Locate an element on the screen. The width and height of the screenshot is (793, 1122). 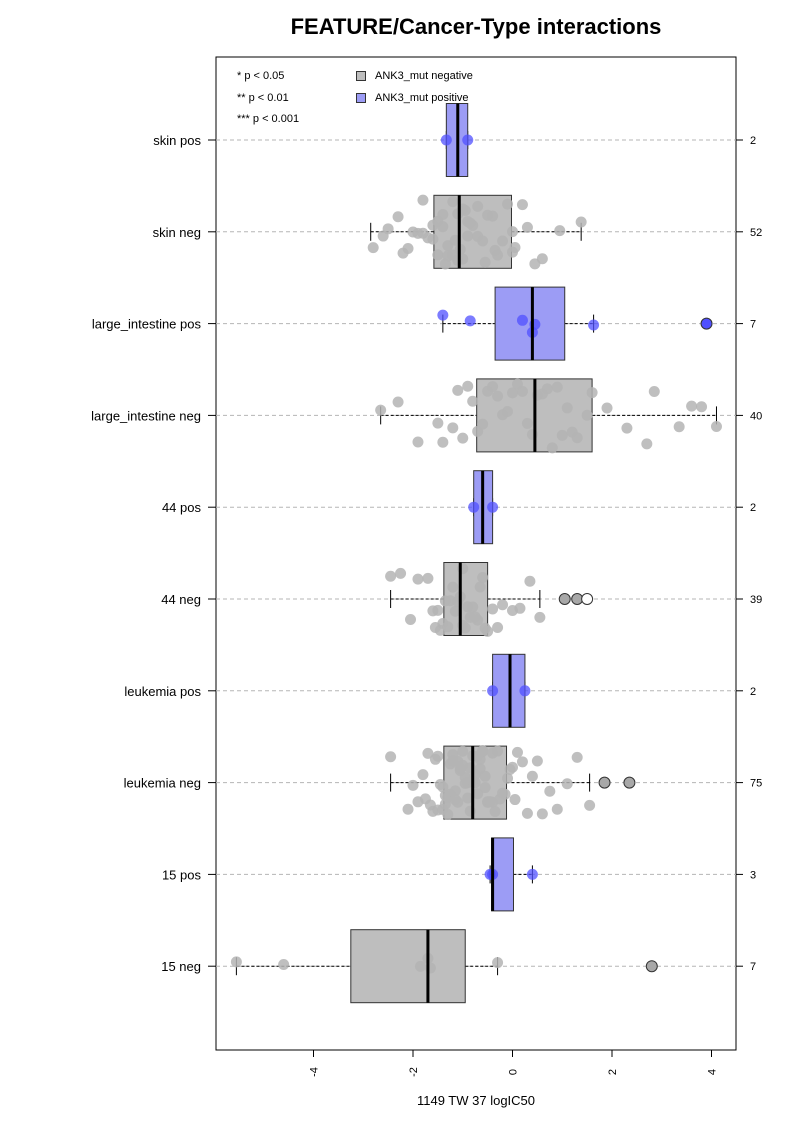
significance-legend-1: * p < 0.05 is located at coordinates (261, 76).